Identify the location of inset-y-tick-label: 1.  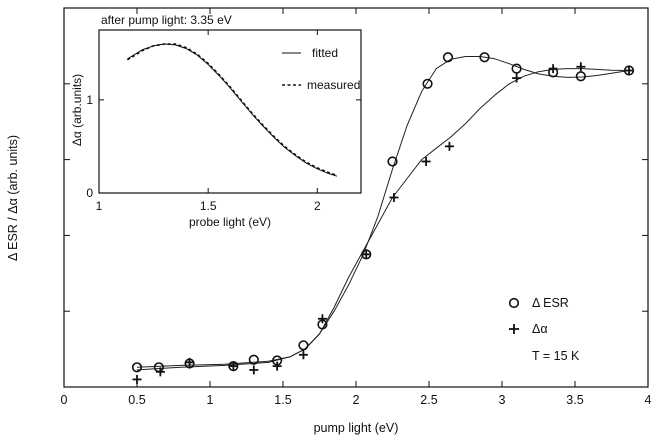
(89, 100).